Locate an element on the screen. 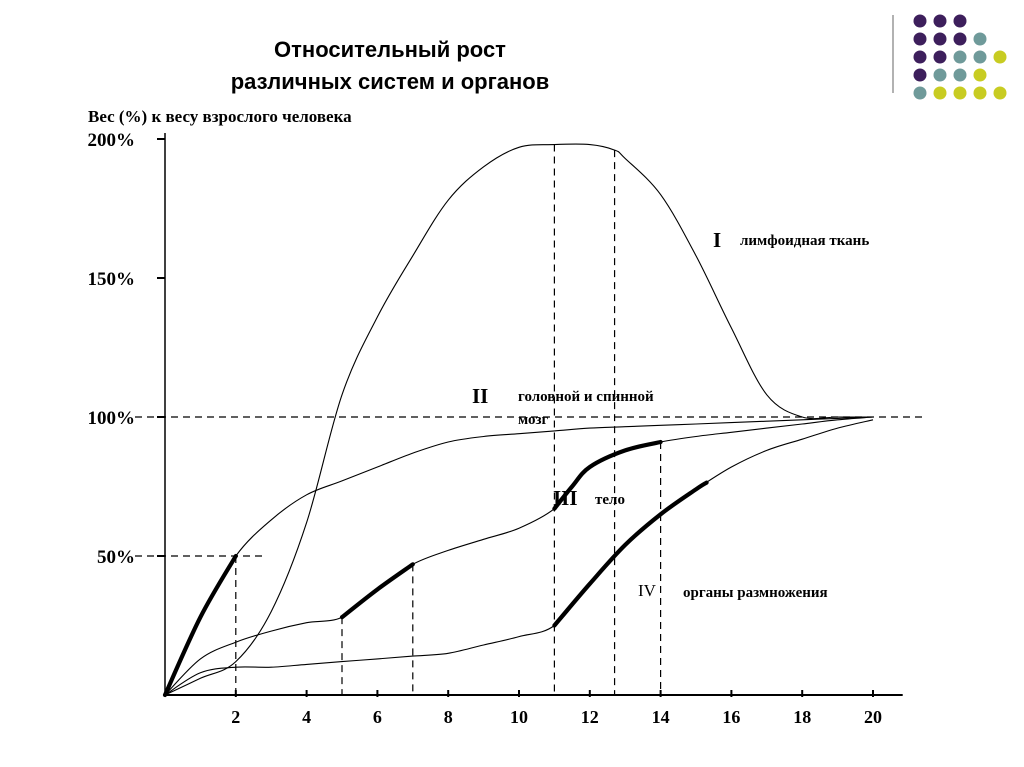 This screenshot has width=1024, height=767. series-numeral-2: II is located at coordinates (480, 396).